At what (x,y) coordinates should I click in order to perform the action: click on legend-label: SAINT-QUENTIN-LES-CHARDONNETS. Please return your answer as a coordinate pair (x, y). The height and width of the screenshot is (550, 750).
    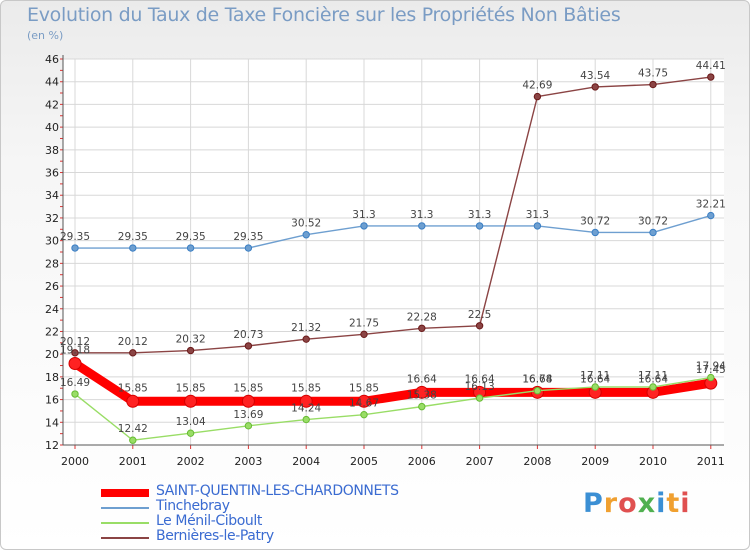
    Looking at the image, I should click on (277, 491).